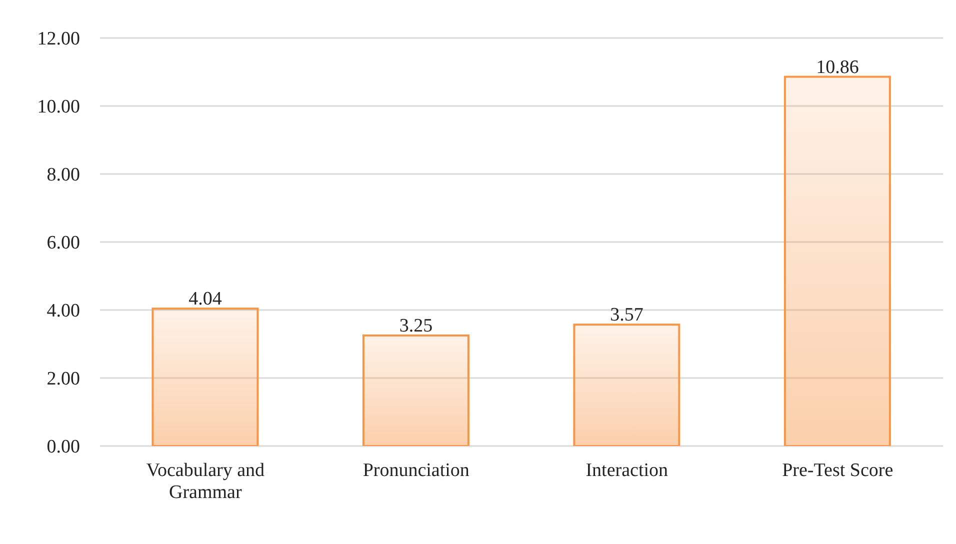 This screenshot has width=956, height=544. Describe the element at coordinates (206, 481) in the screenshot. I see `x-tick-label: Vocabulary and Grammar` at that location.